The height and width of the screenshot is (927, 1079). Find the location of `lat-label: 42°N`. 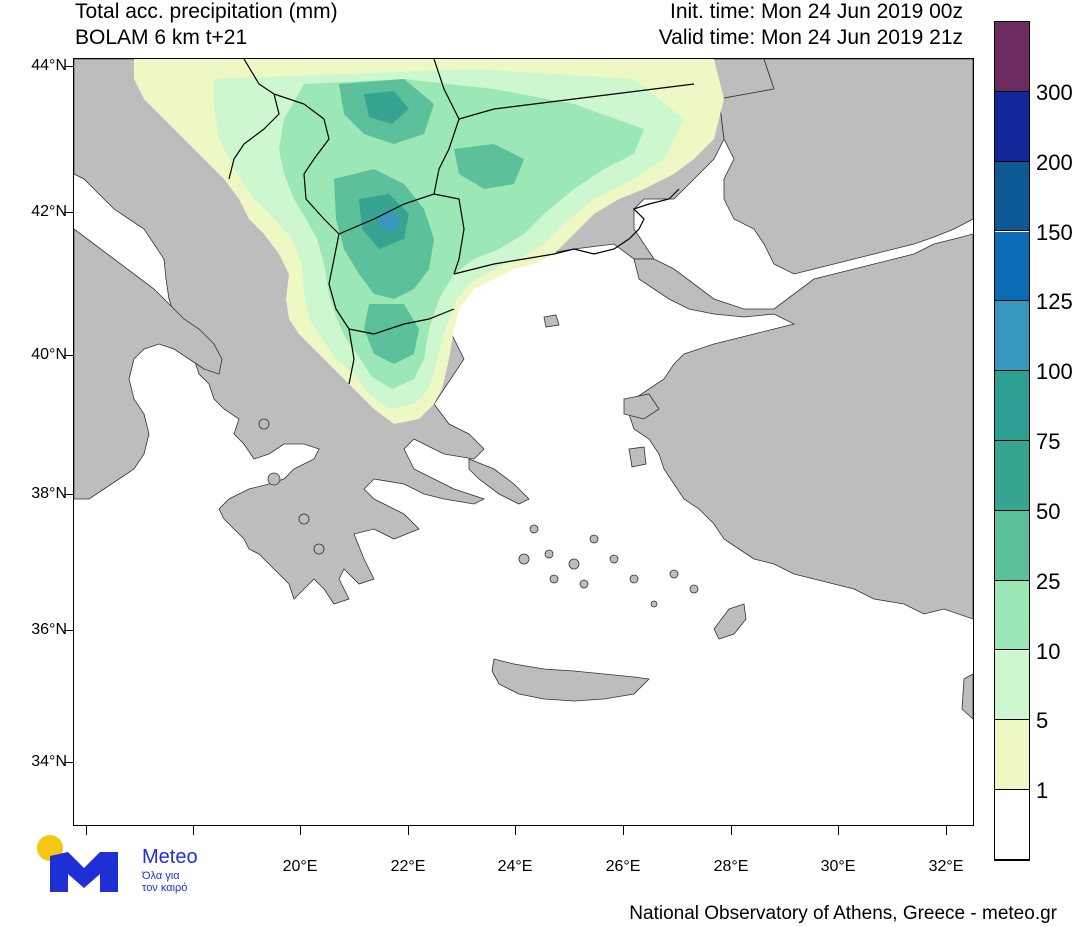

lat-label: 42°N is located at coordinates (49, 211).